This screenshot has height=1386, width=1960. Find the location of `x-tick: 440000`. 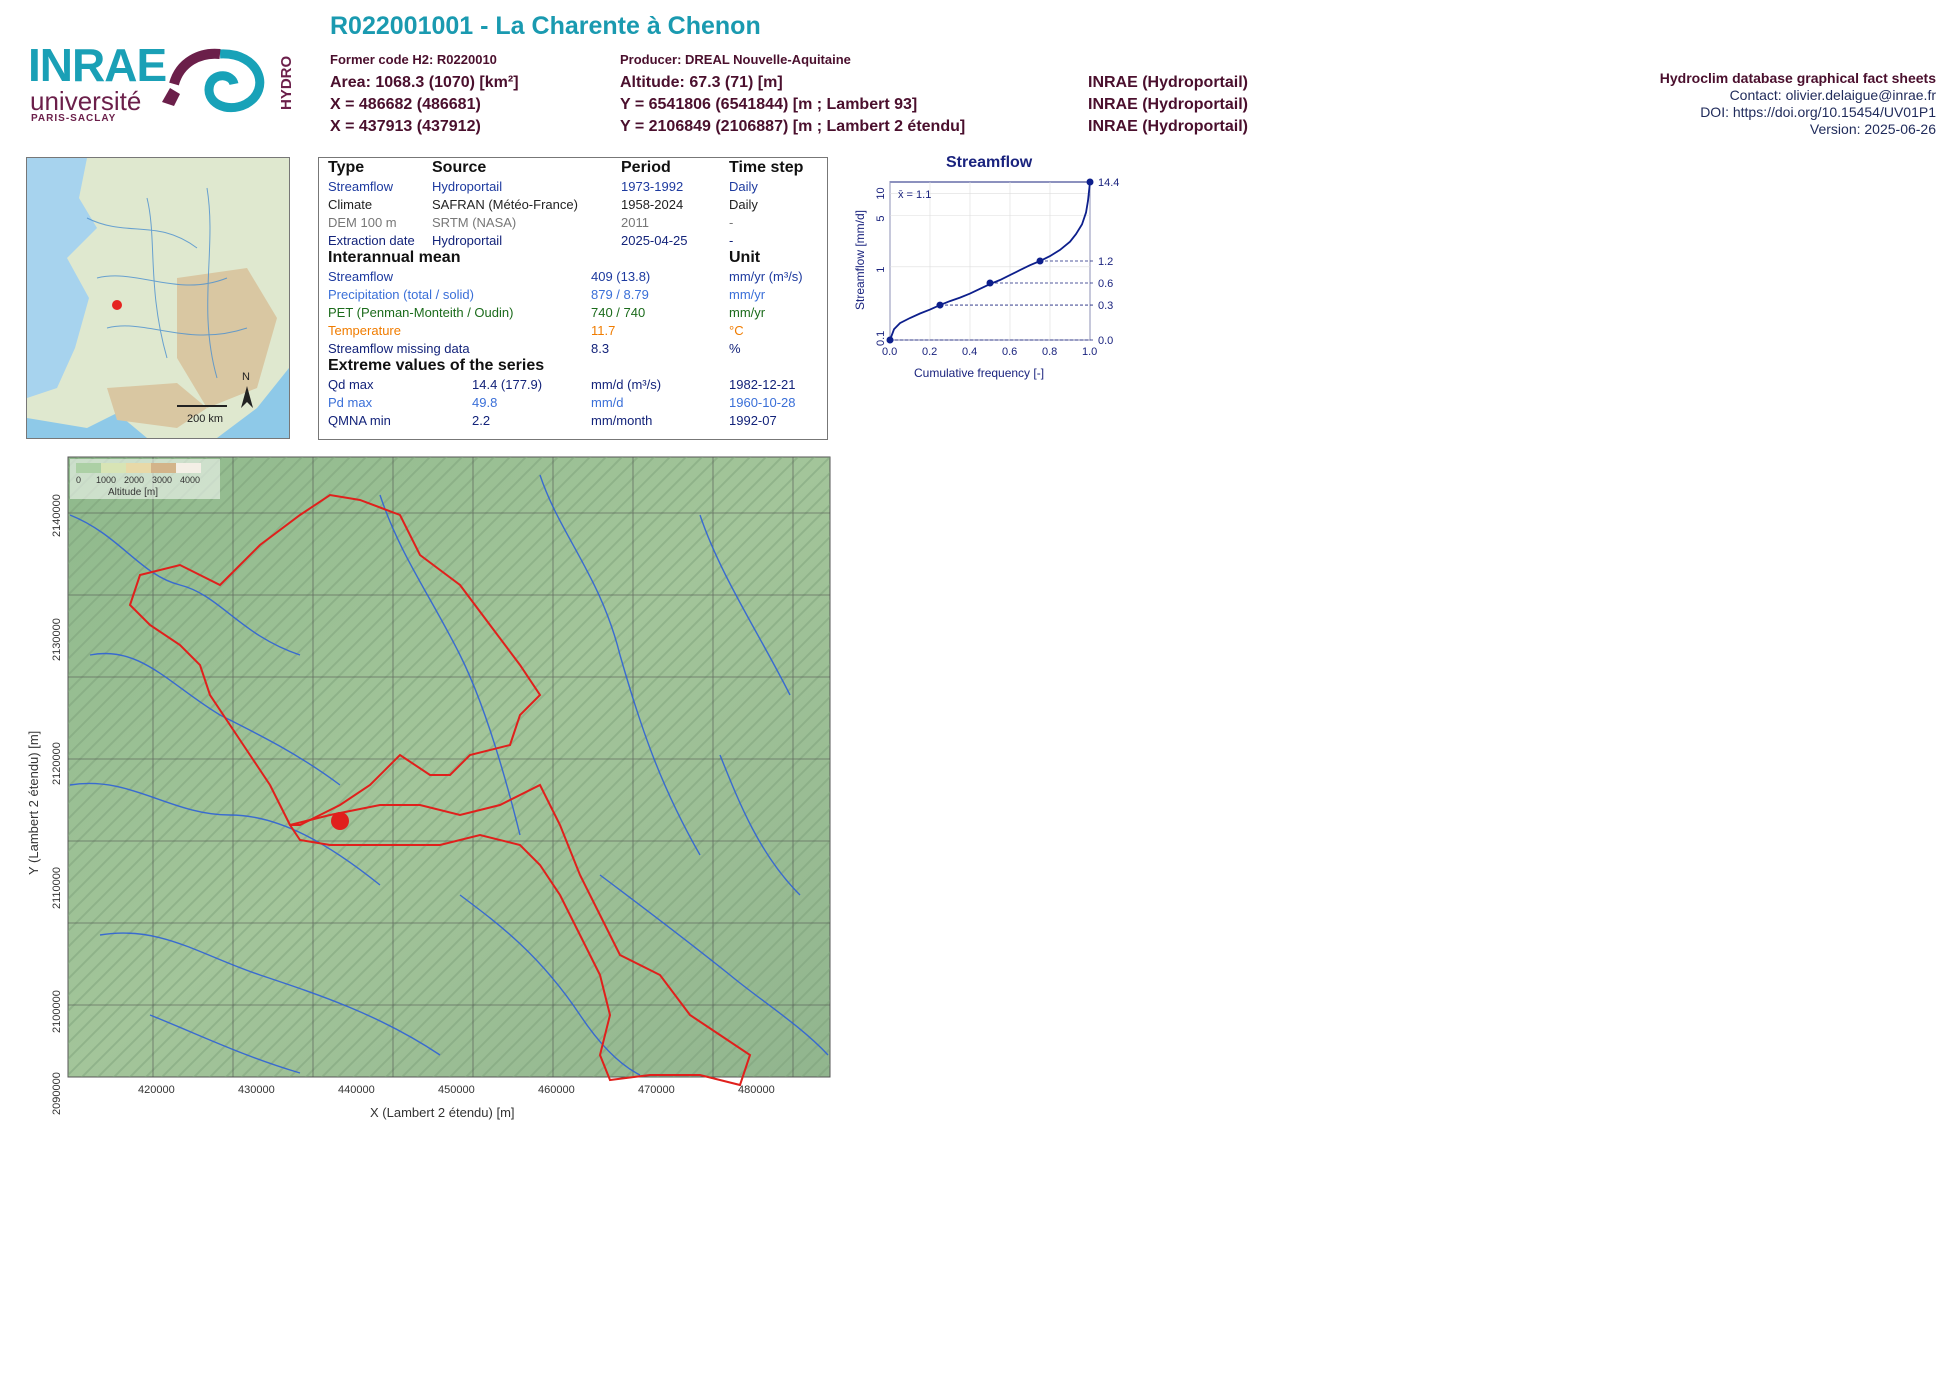

x-tick: 440000 is located at coordinates (356, 1090).